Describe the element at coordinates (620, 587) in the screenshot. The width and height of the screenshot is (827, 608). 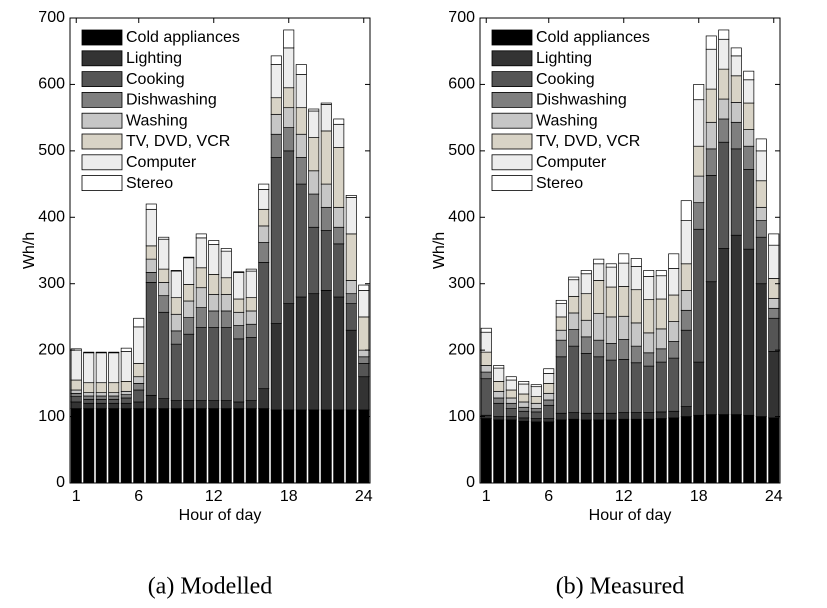
I see `caption: (b) Measured` at that location.